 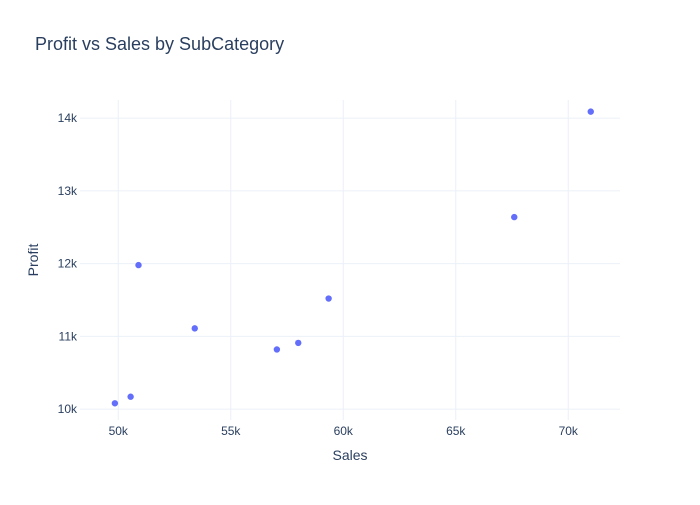 What do you see at coordinates (569, 431) in the screenshot?
I see `x-tick-label: 70k` at bounding box center [569, 431].